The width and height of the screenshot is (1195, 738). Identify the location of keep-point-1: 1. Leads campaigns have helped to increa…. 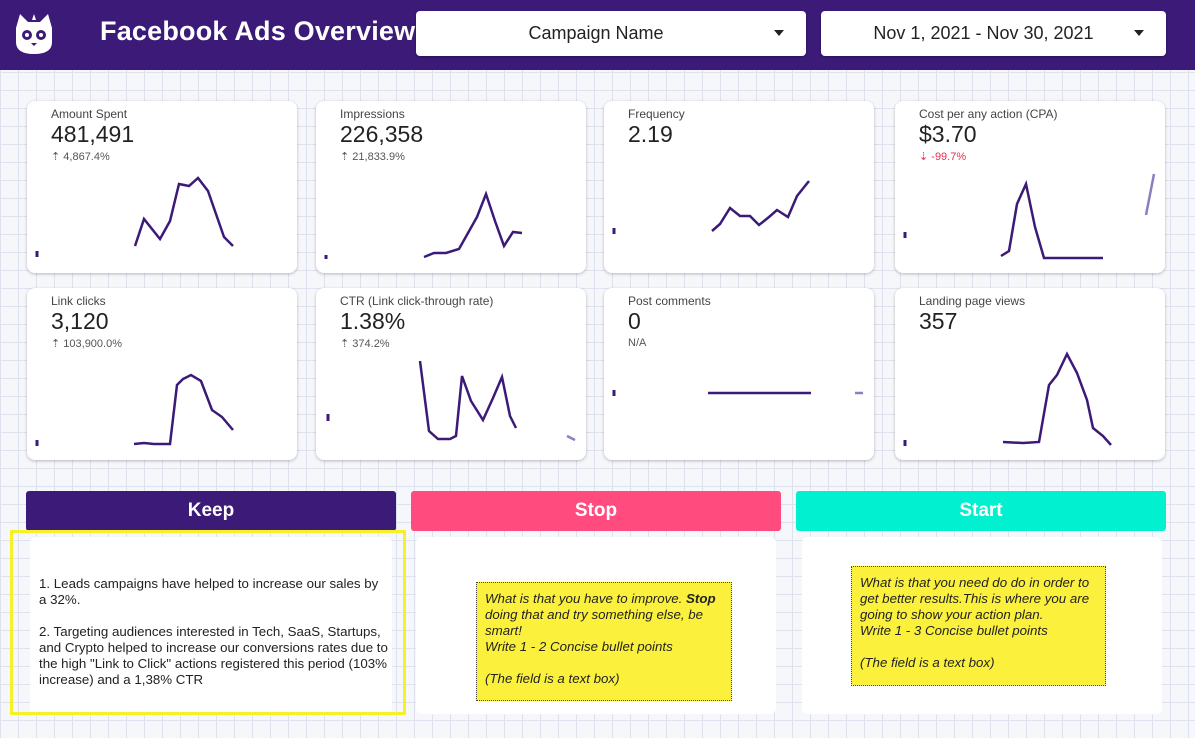
(209, 591).